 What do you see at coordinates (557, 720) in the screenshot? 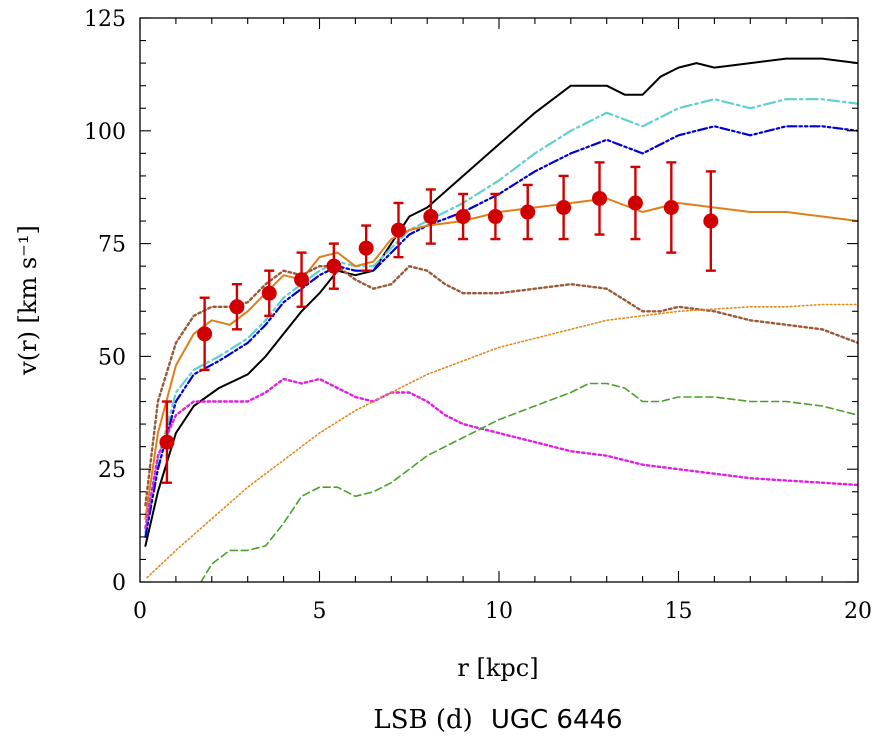
I see `chart-title: UGC 6446` at bounding box center [557, 720].